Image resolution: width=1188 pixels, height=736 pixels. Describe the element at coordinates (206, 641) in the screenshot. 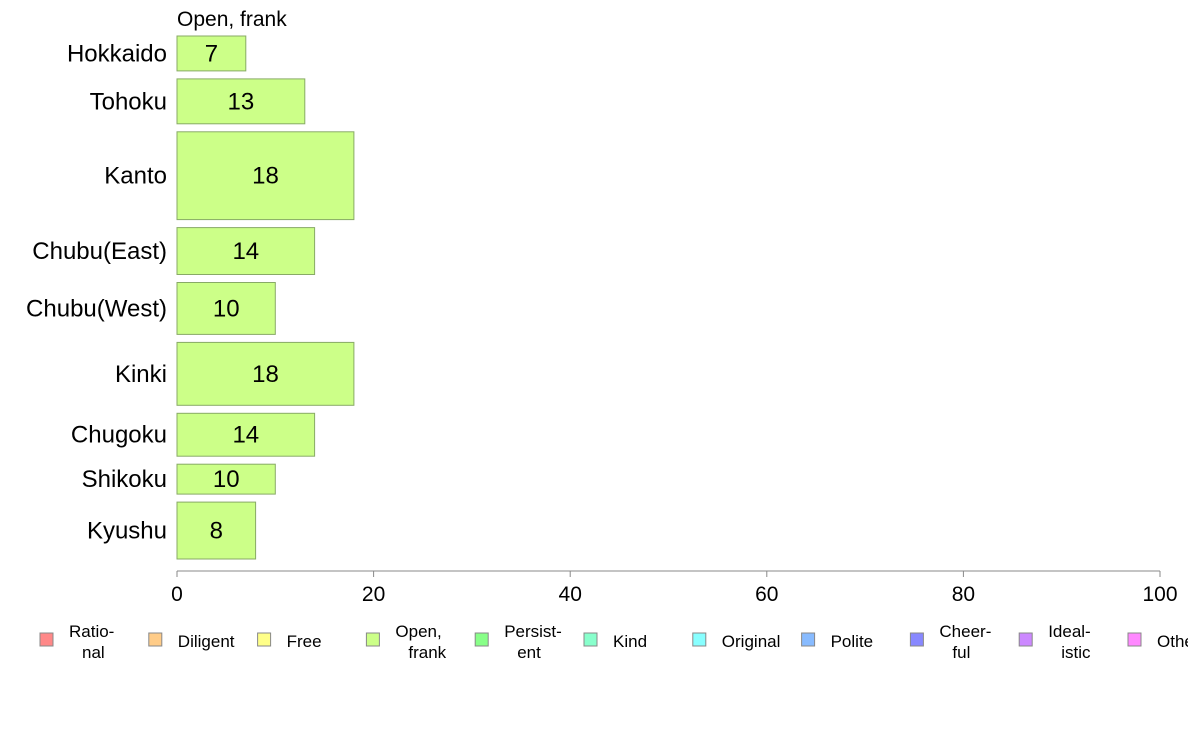

I see `legend-label: Diligent` at that location.